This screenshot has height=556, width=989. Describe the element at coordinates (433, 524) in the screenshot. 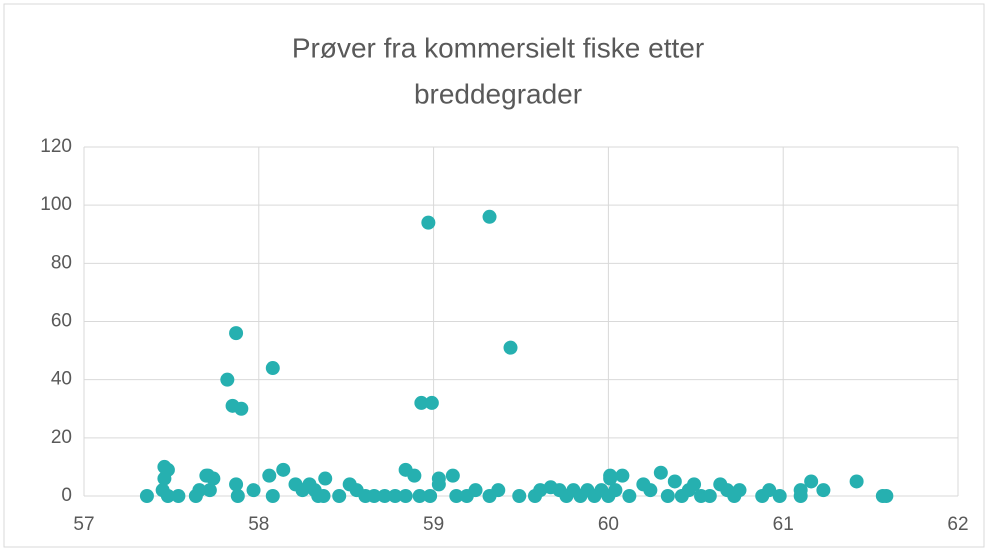

I see `x-tick-label: 59` at that location.